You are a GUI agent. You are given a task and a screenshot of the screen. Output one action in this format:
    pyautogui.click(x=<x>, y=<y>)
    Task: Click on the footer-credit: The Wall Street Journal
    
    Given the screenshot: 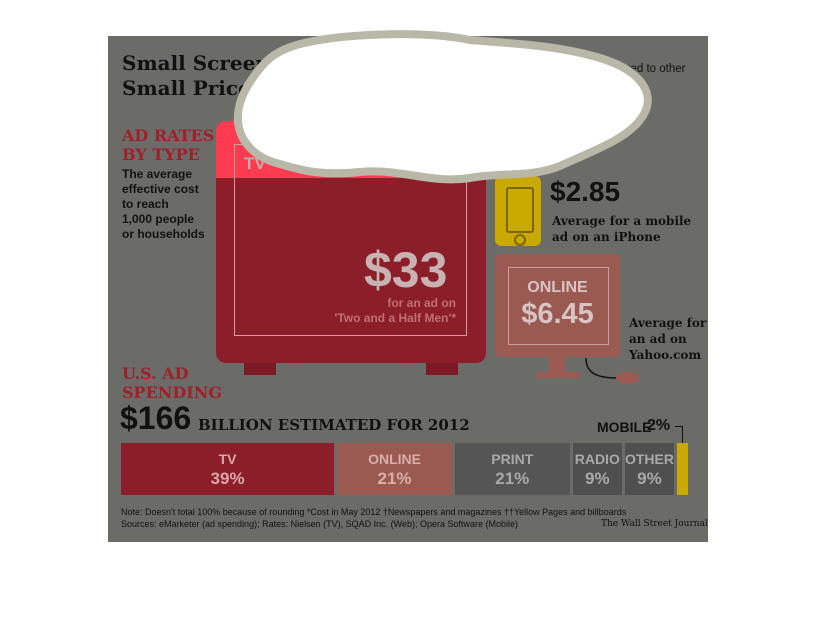 What is the action you would take?
    pyautogui.click(x=654, y=524)
    